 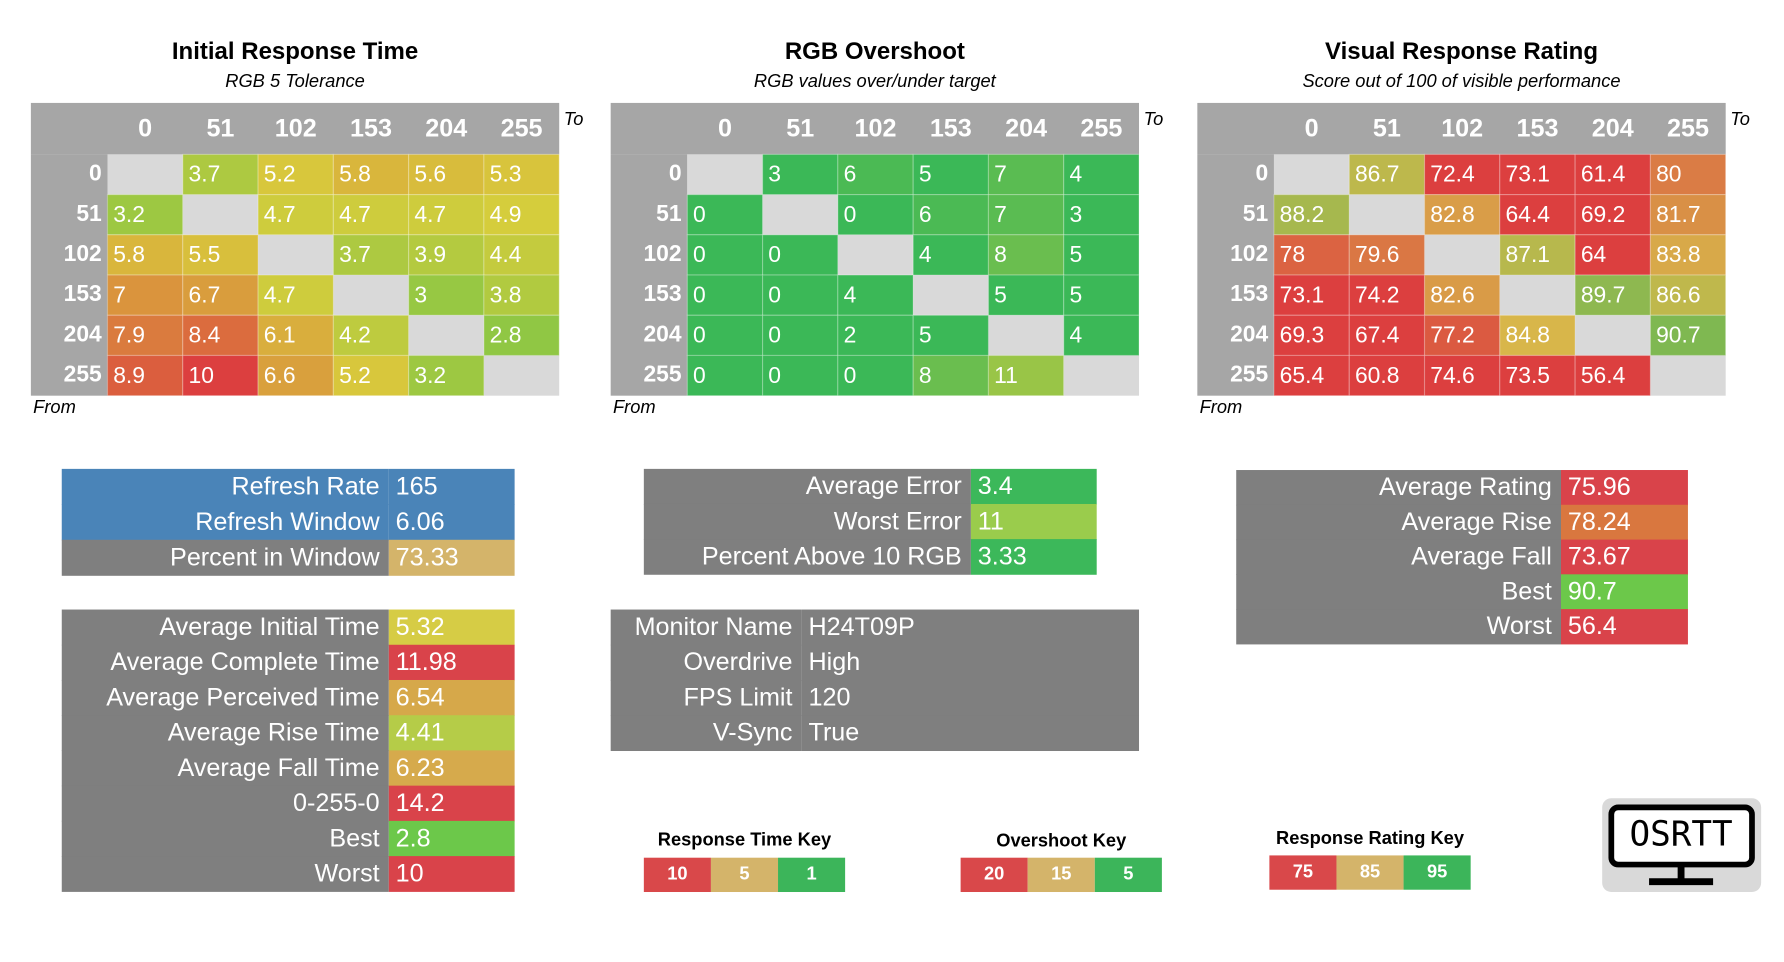 What do you see at coordinates (1592, 626) in the screenshot?
I see `stat-value: 56.4` at bounding box center [1592, 626].